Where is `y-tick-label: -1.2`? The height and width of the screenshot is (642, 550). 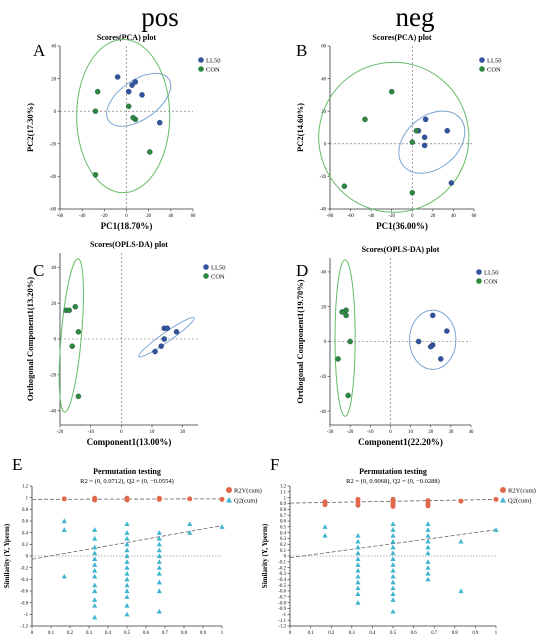
y-tick-label: -1.2 is located at coordinates (24, 627).